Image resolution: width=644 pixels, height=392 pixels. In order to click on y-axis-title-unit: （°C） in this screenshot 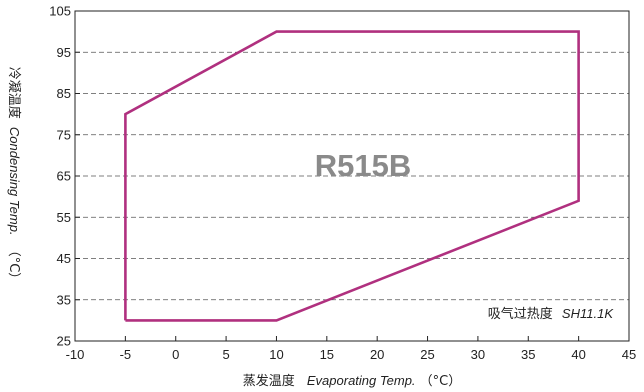, I will do `click(13, 265)`.